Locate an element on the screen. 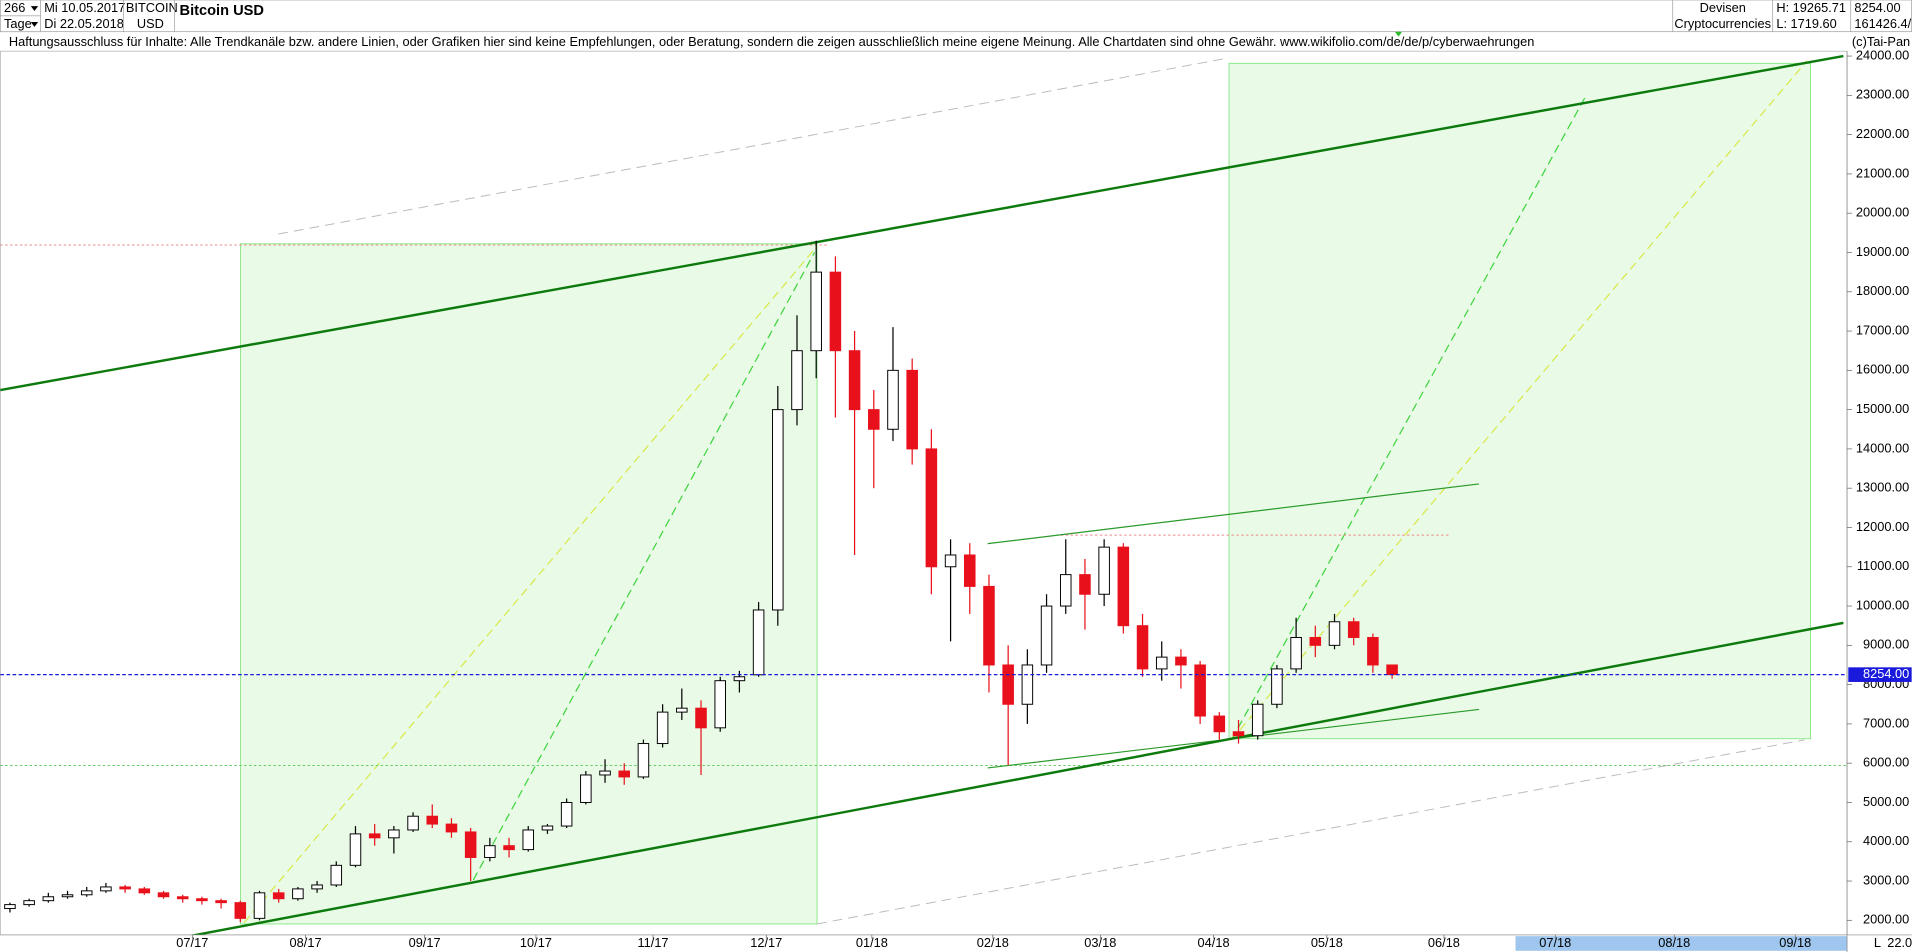 Image resolution: width=1912 pixels, height=952 pixels. y-tick-label: 20000.00 is located at coordinates (1882, 212).